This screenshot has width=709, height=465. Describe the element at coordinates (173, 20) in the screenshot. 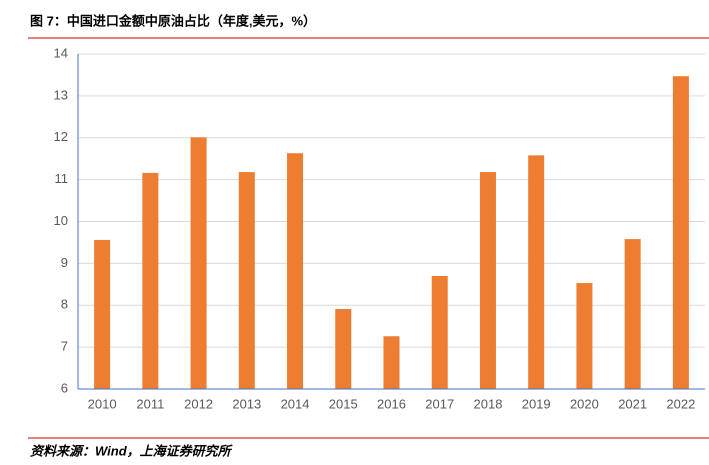

I see `chart-title: 图 7：中国进口金额中原油占比（年度,美元，%）` at that location.